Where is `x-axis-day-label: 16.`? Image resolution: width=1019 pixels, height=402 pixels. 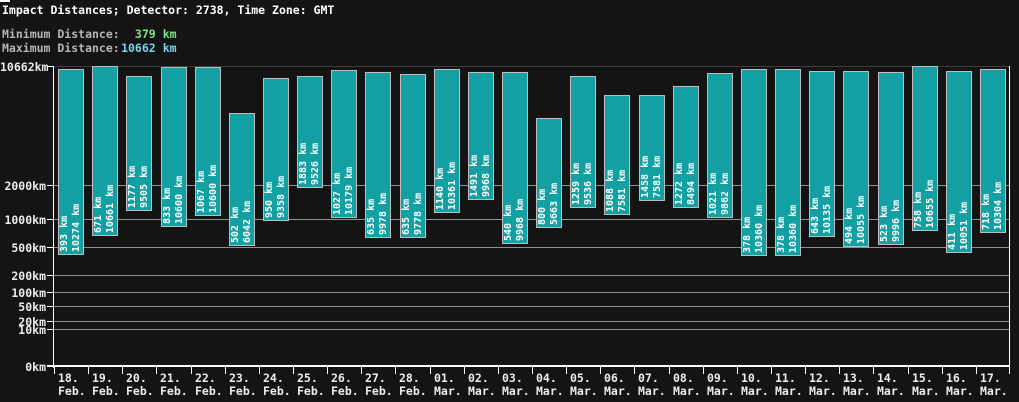 x-axis-day-label: 16. is located at coordinates (956, 378).